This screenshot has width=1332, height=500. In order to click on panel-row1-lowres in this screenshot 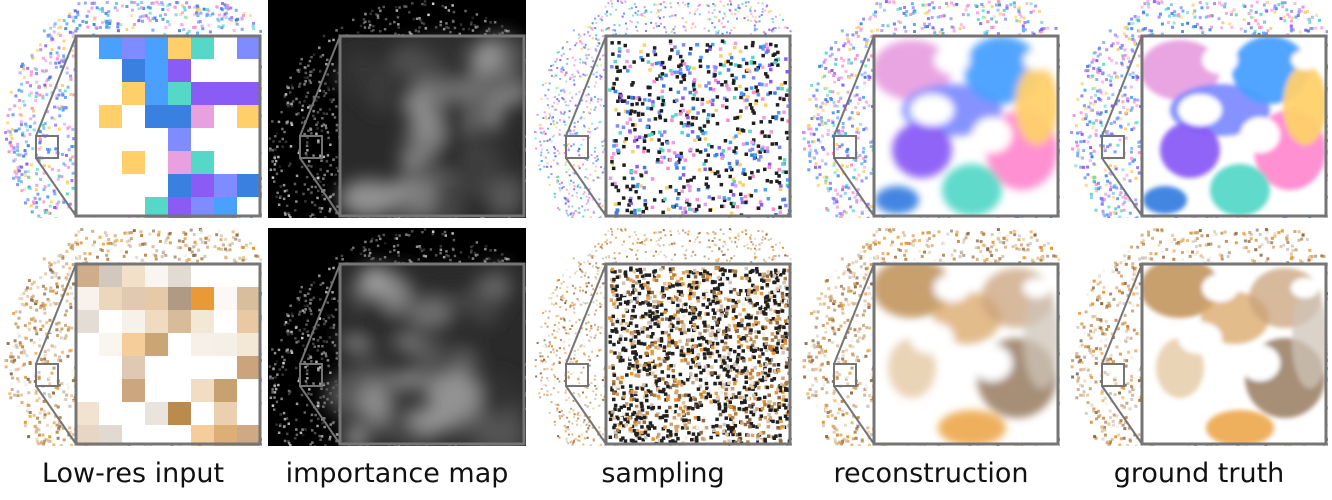, I will do `click(133, 109)`.